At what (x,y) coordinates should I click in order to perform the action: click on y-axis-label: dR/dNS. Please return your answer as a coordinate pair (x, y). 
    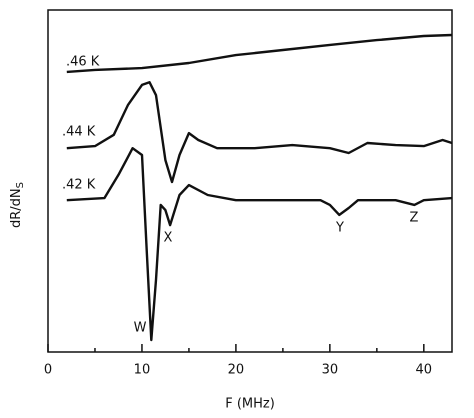
    Looking at the image, I should click on (18, 205).